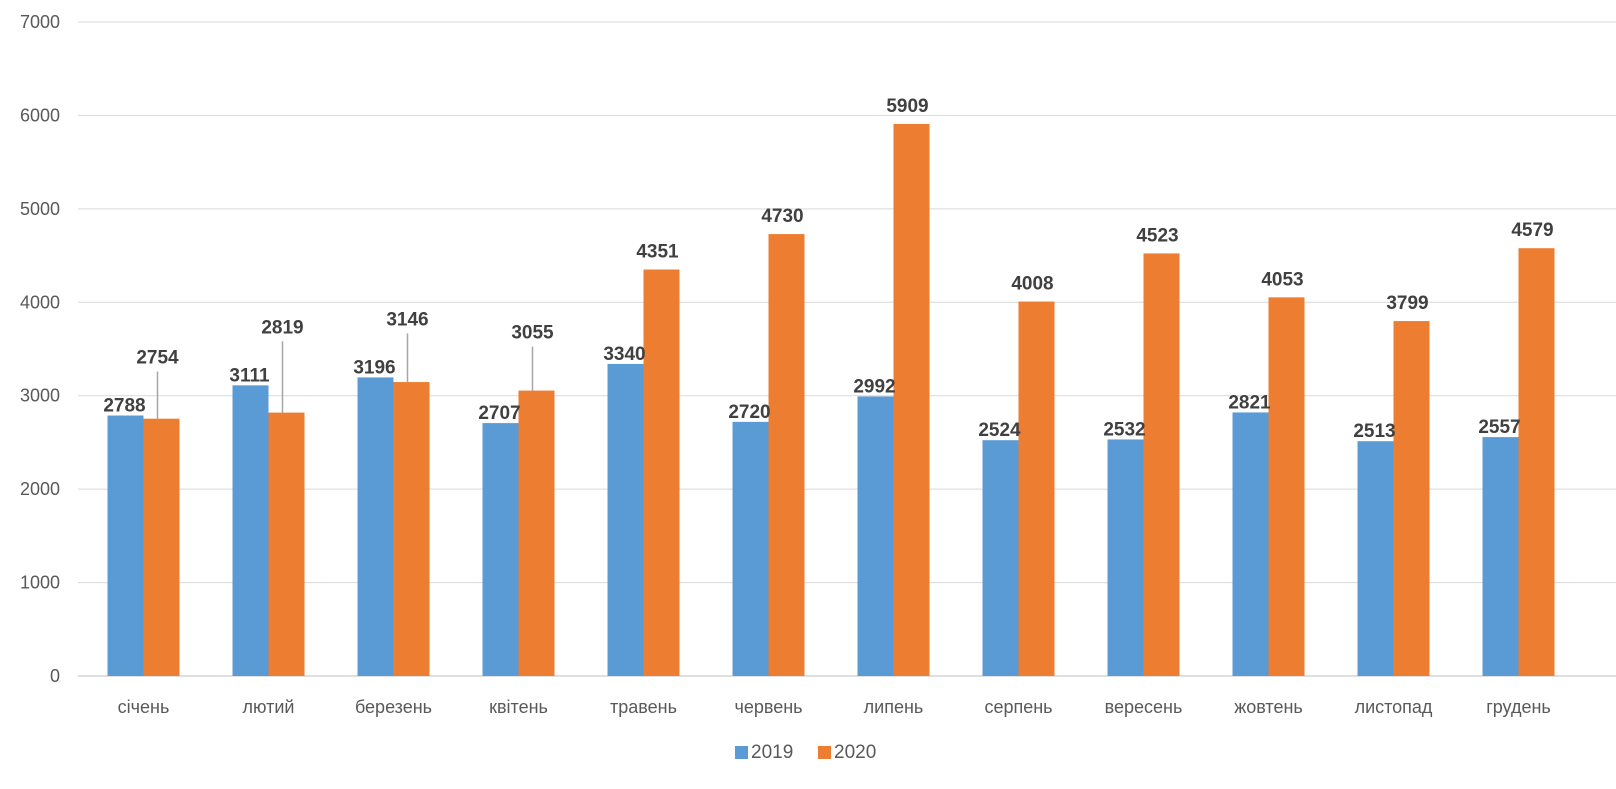 The image size is (1616, 789). I want to click on data-label-2019: 2720, so click(749, 412).